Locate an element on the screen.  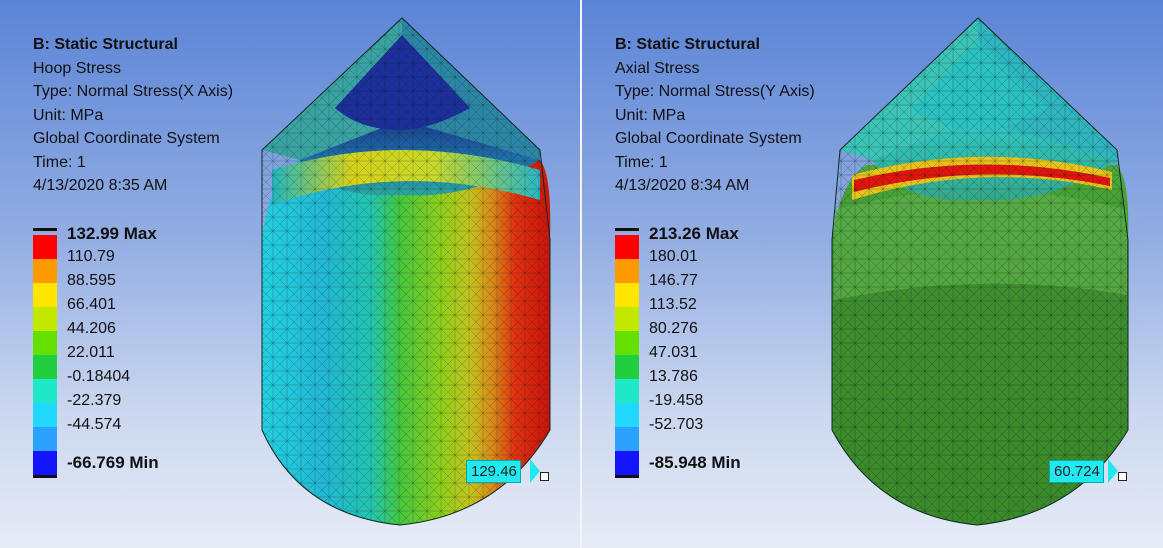
legend-level-label: 180.01 is located at coordinates (673, 256).